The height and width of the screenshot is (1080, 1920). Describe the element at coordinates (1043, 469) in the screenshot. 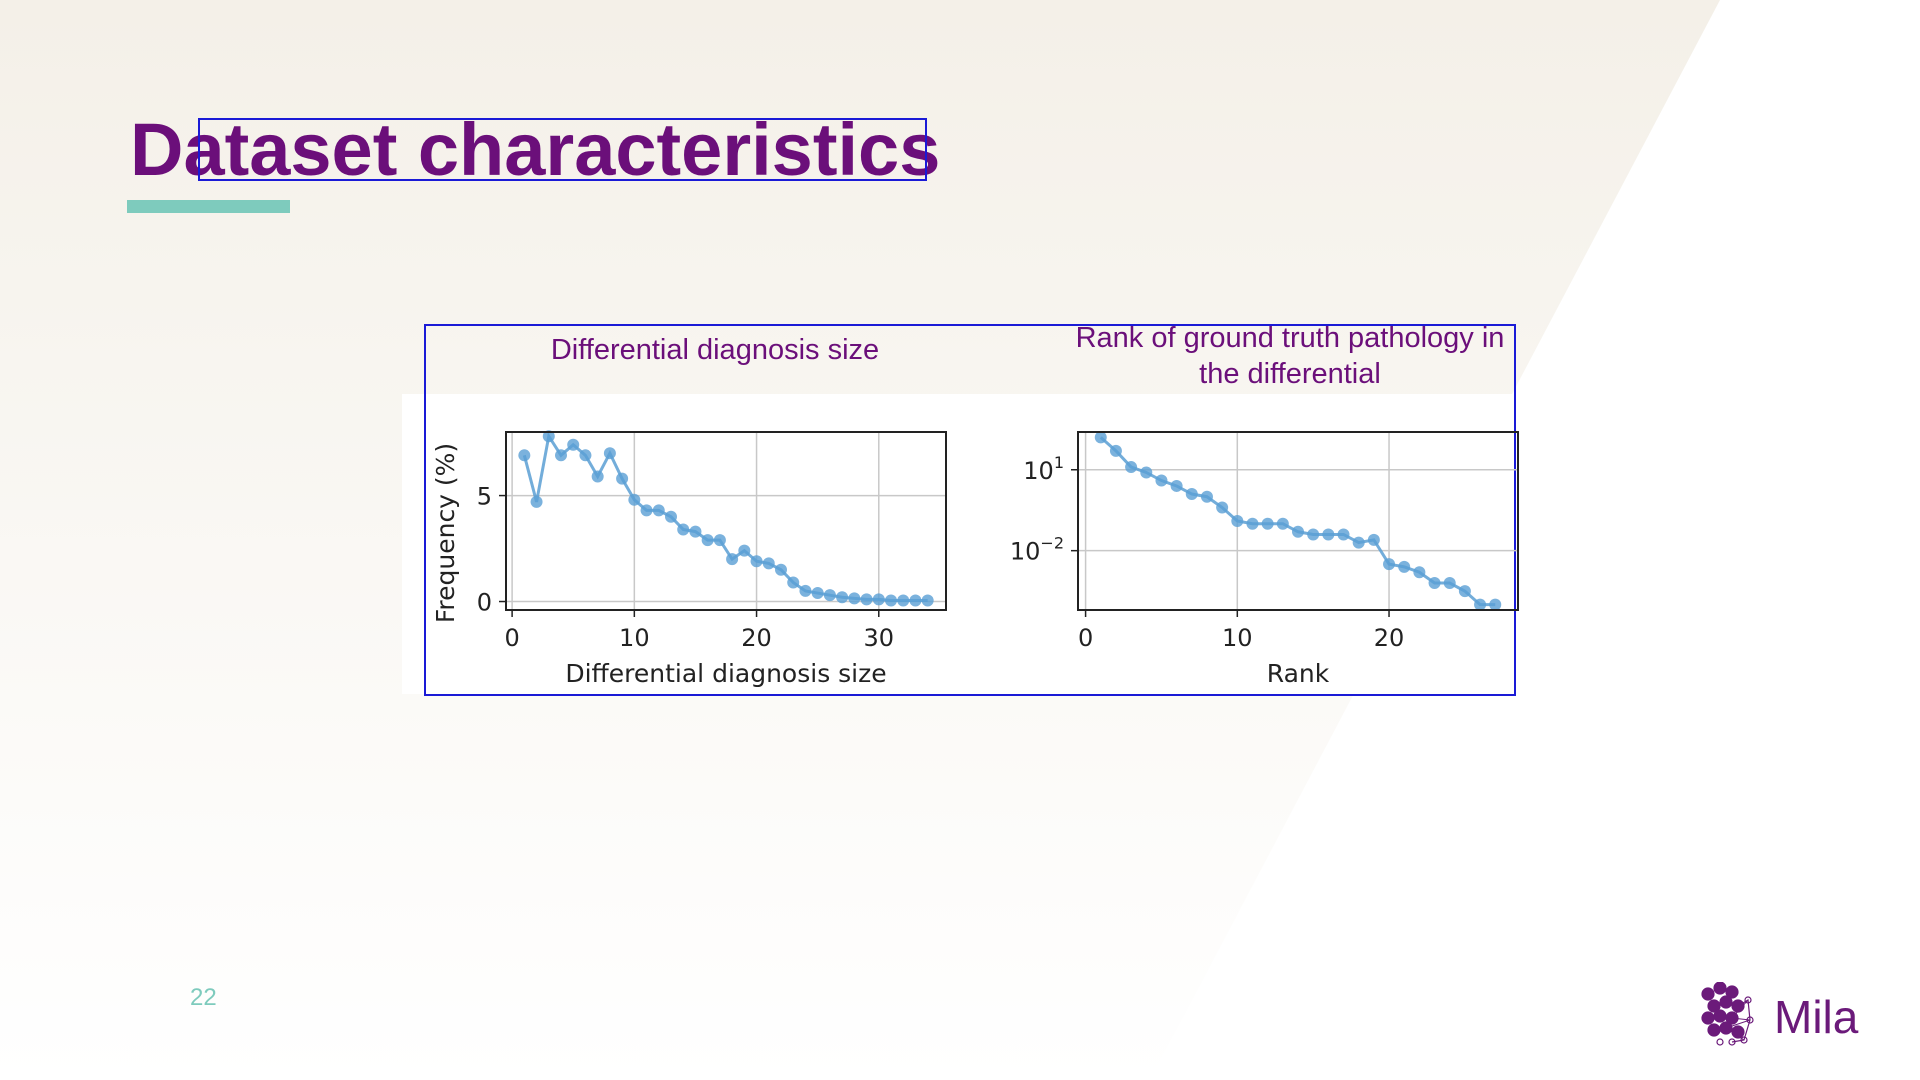

I see `y-tick-label: 10¹` at that location.